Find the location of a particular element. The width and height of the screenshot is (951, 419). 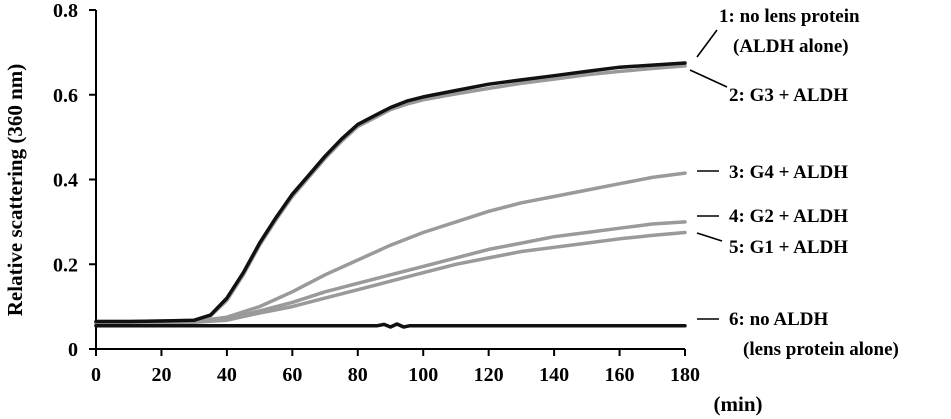

series-label-6: (lens protein alone) is located at coordinates (821, 349).